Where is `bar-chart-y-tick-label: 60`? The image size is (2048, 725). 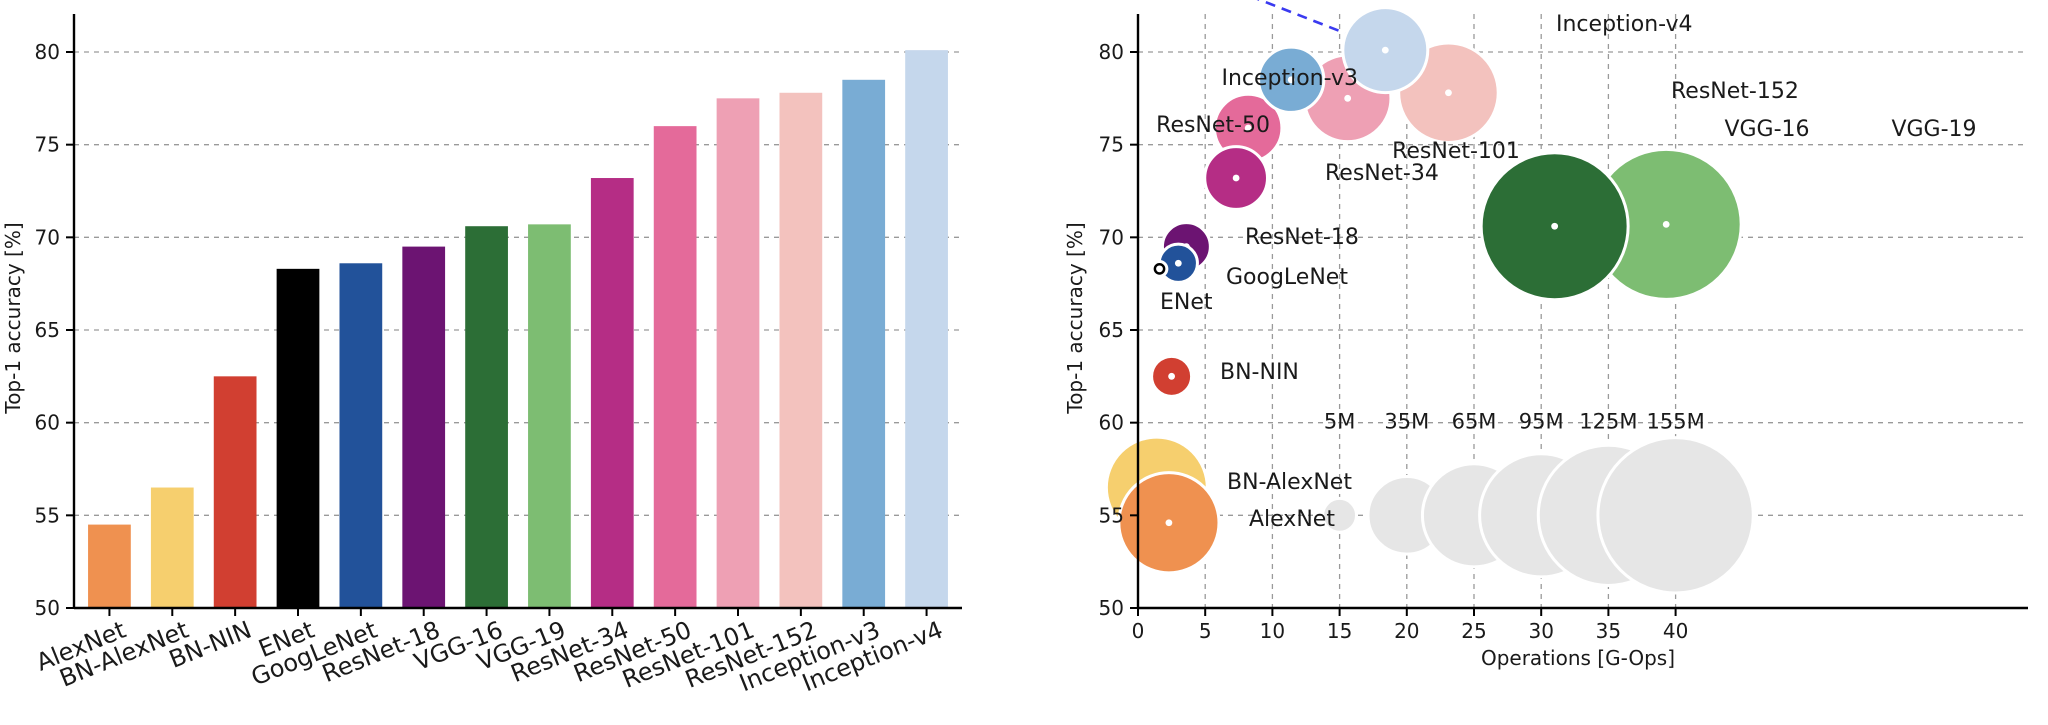
bar-chart-y-tick-label: 60 is located at coordinates (47, 423).